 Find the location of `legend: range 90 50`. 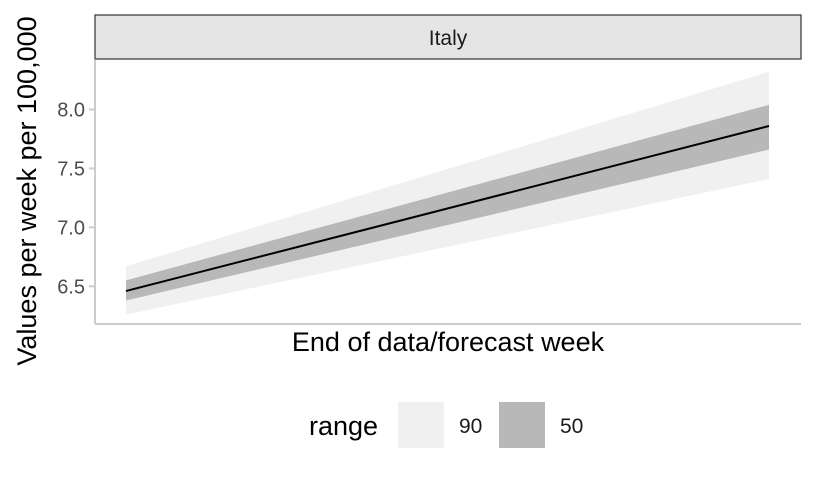

legend: range 90 50 is located at coordinates (446, 425).